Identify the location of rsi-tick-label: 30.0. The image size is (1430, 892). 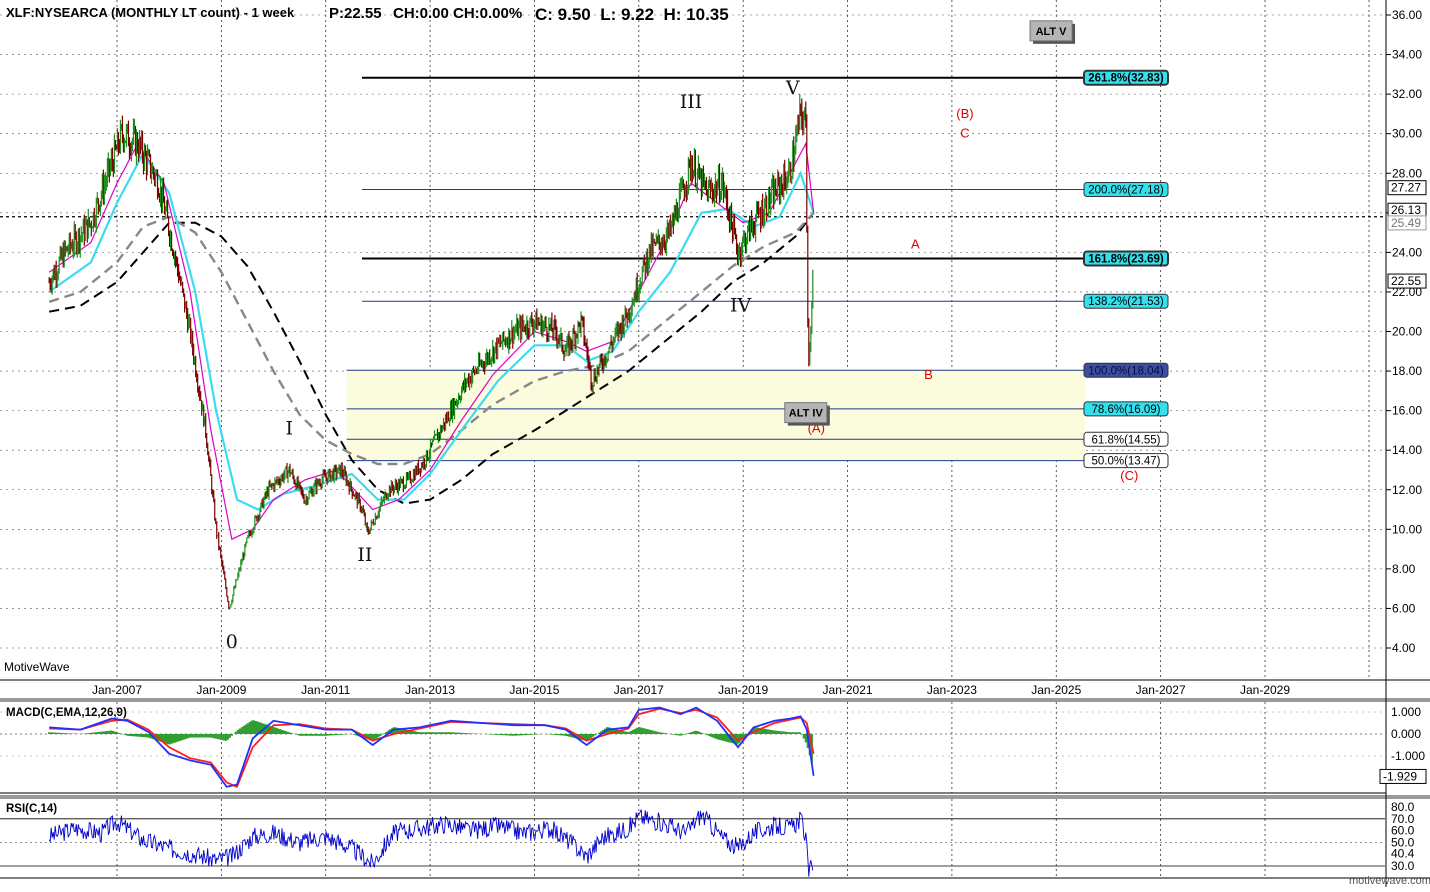
(1403, 866).